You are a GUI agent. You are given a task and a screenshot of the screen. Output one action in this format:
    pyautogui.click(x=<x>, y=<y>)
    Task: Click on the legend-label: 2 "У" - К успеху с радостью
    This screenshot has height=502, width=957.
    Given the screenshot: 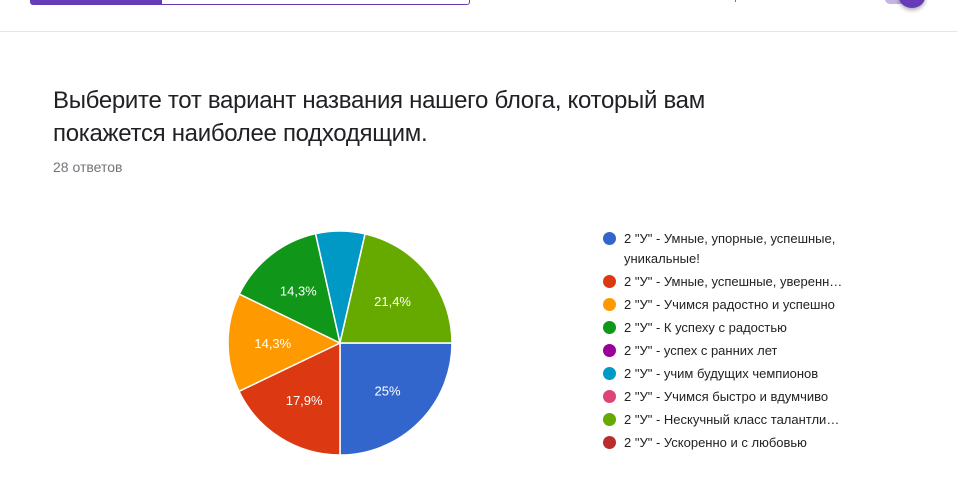 What is the action you would take?
    pyautogui.click(x=705, y=327)
    